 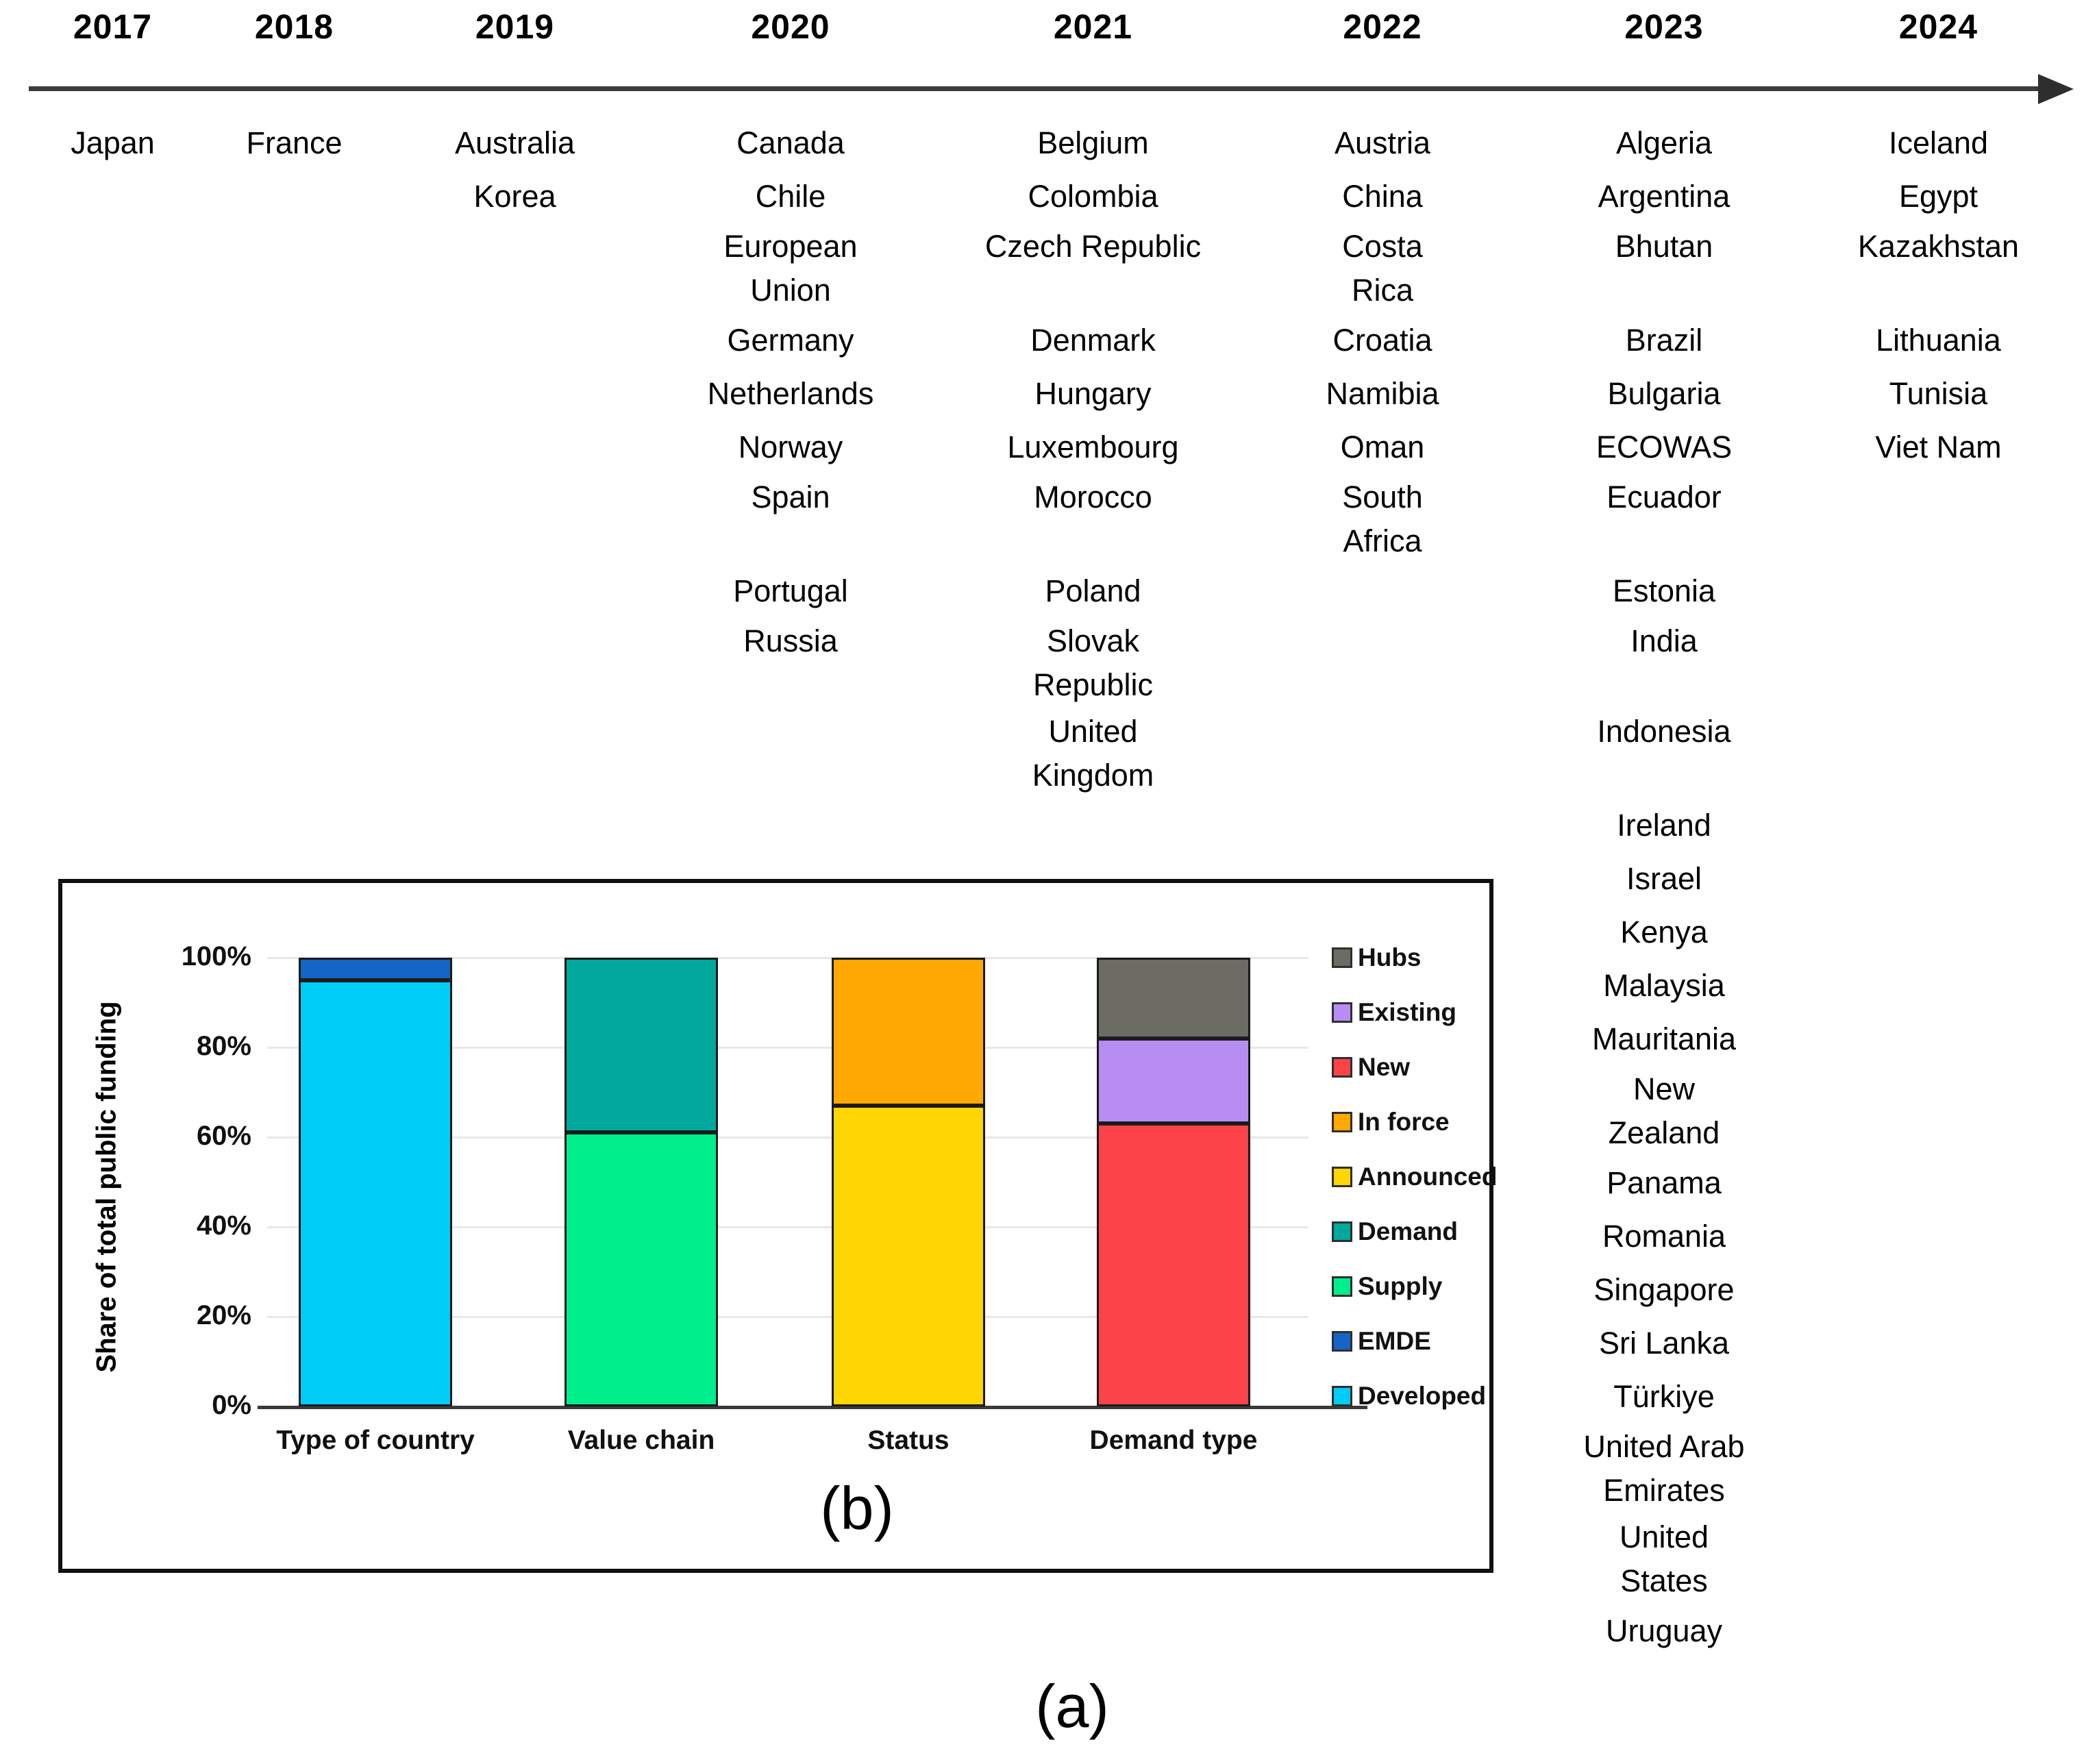 What do you see at coordinates (1938, 394) in the screenshot?
I see `country-label: Tunisia` at bounding box center [1938, 394].